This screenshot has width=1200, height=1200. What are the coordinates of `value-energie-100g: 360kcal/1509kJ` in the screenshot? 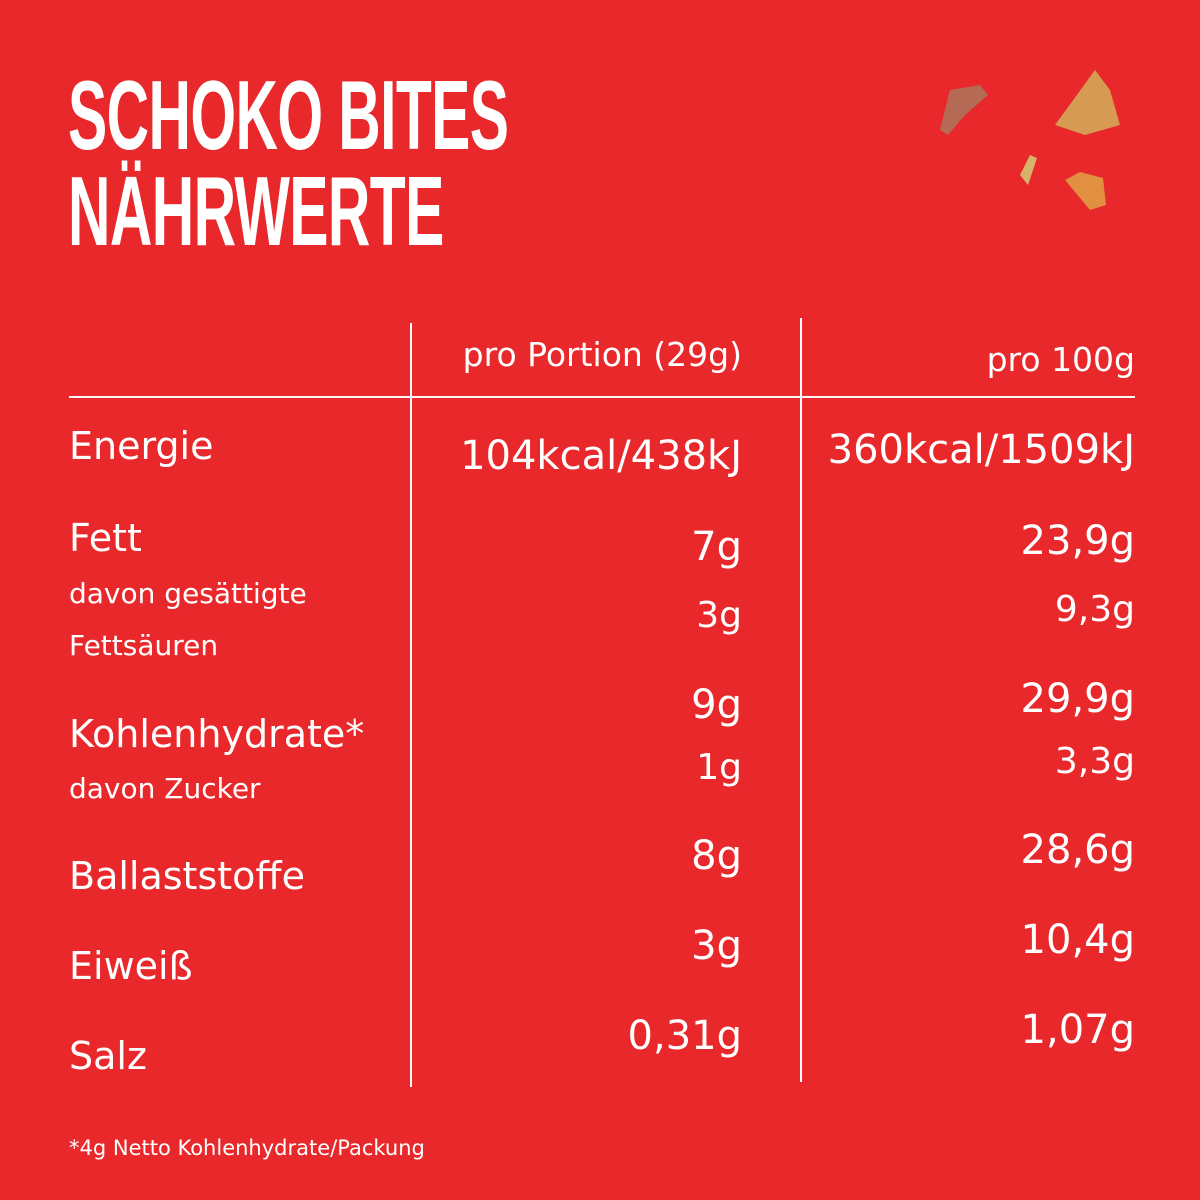 It's located at (981, 450).